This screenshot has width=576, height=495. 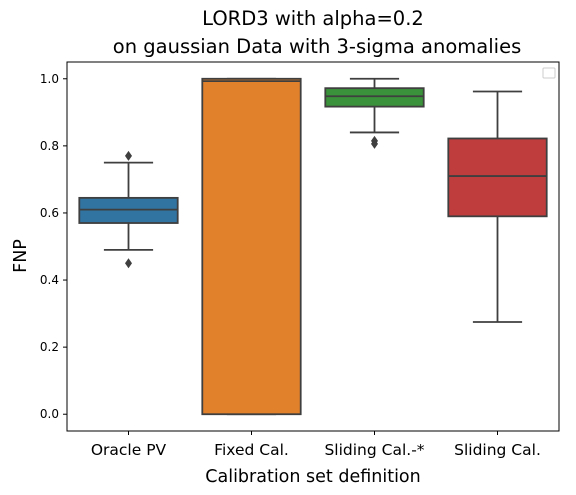 What do you see at coordinates (549, 73) in the screenshot?
I see `legend-box` at bounding box center [549, 73].